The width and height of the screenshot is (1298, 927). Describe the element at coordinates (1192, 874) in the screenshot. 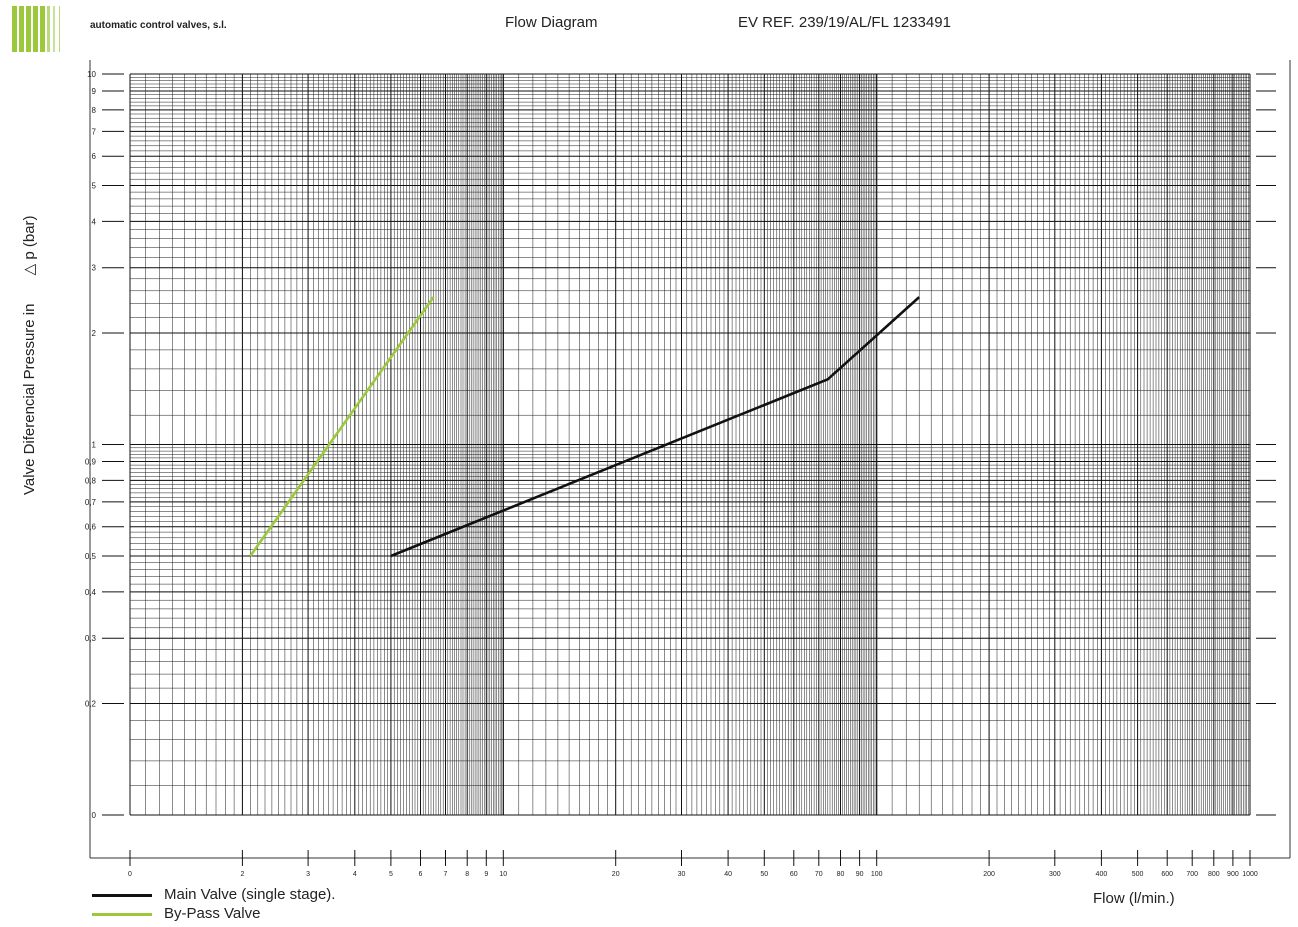

I see `x-tick-label: 700` at that location.